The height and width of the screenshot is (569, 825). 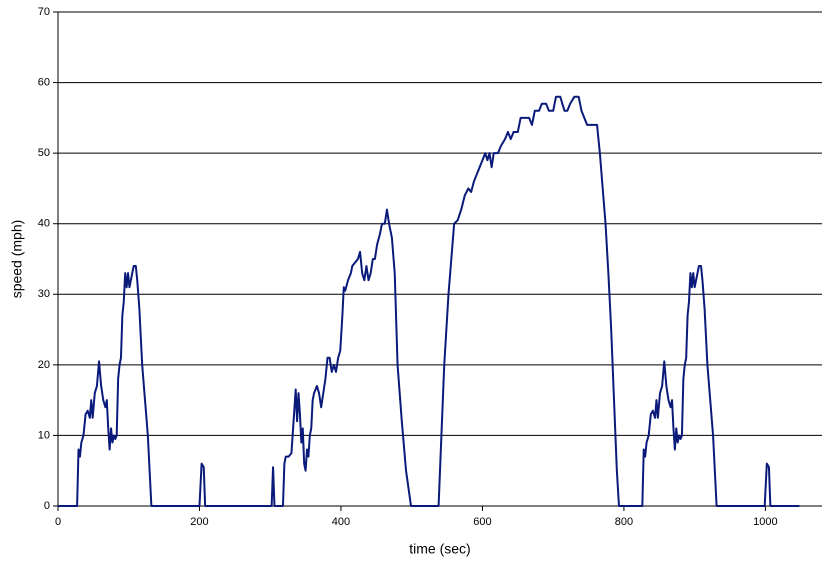 What do you see at coordinates (58, 522) in the screenshot?
I see `x-tick-label: 0` at bounding box center [58, 522].